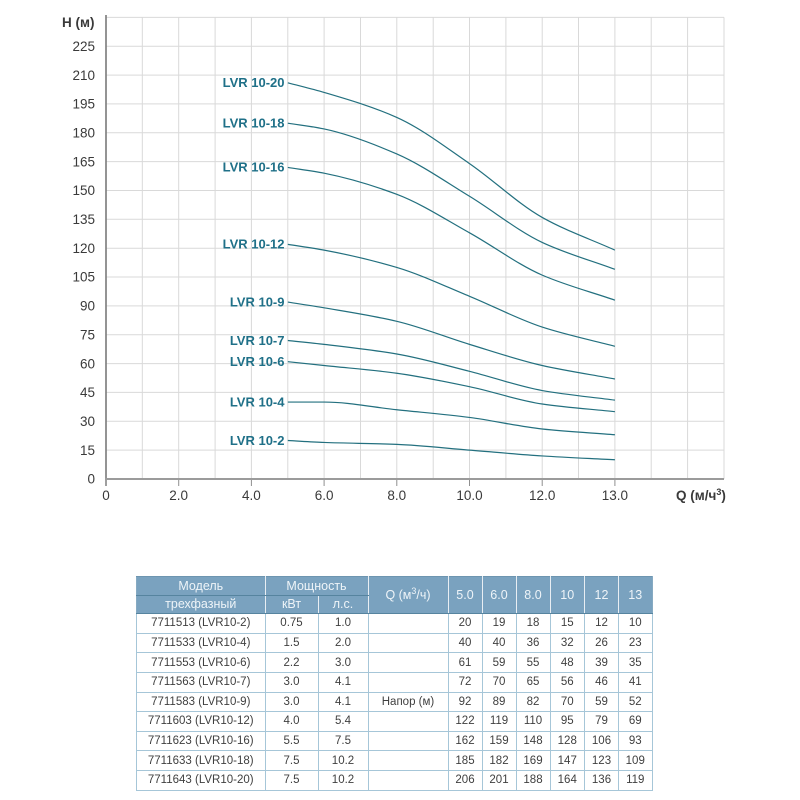  Describe the element at coordinates (254, 244) in the screenshot. I see `svg-text: LVR 10-12` at that location.